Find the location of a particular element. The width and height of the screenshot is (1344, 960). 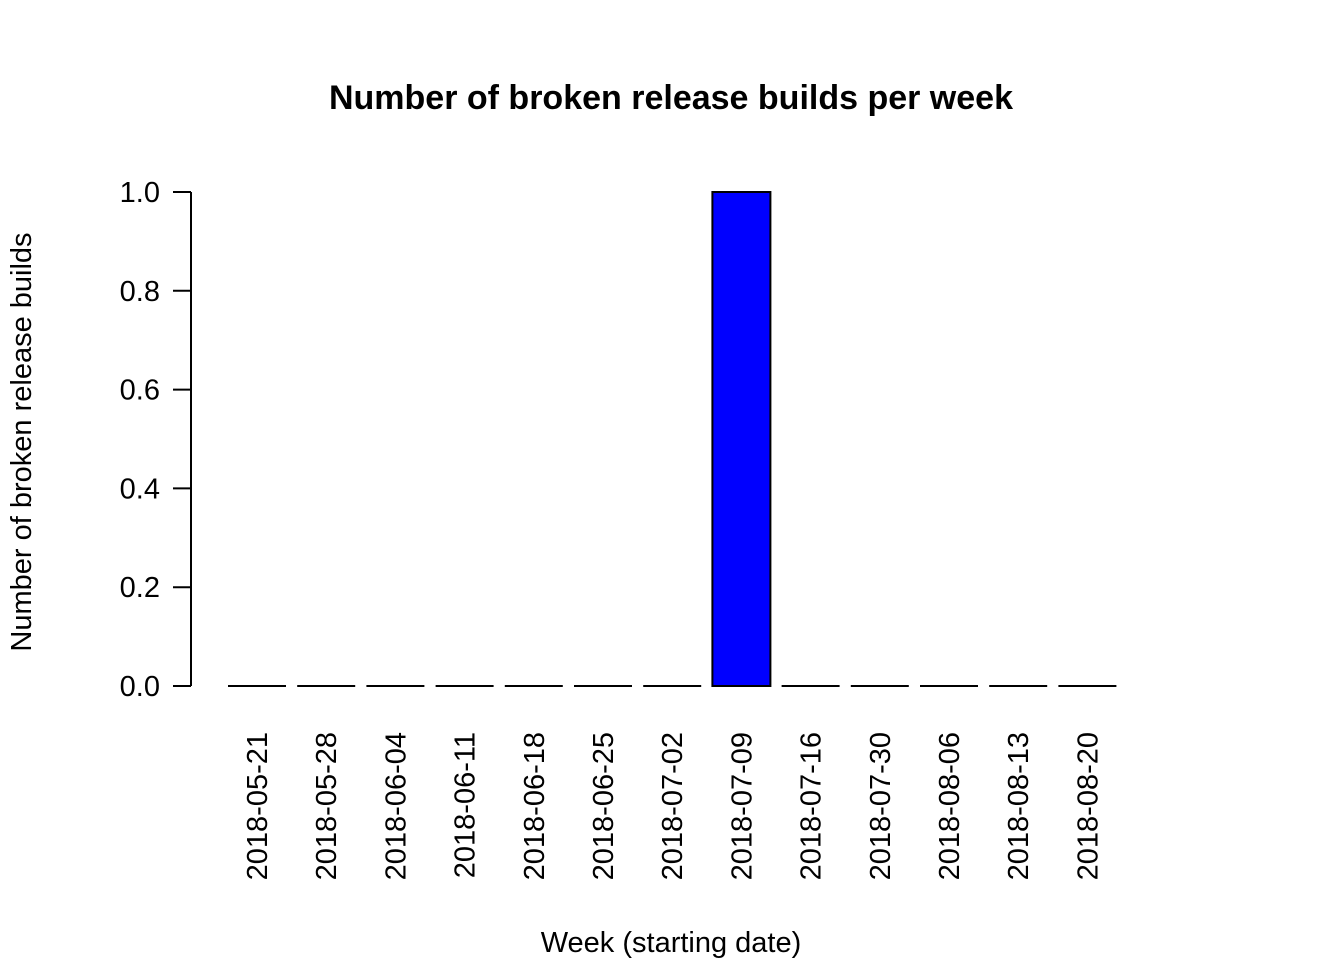

x-tick-label: 2018-05-28 is located at coordinates (327, 806).